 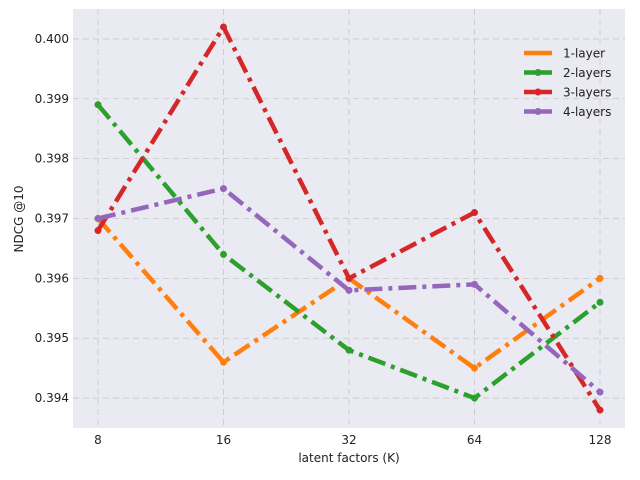 I want to click on y-axis-ticks: 0.394 0.395 0.396 0.397 0.398 0.399 0.400, so click(x=52, y=218).